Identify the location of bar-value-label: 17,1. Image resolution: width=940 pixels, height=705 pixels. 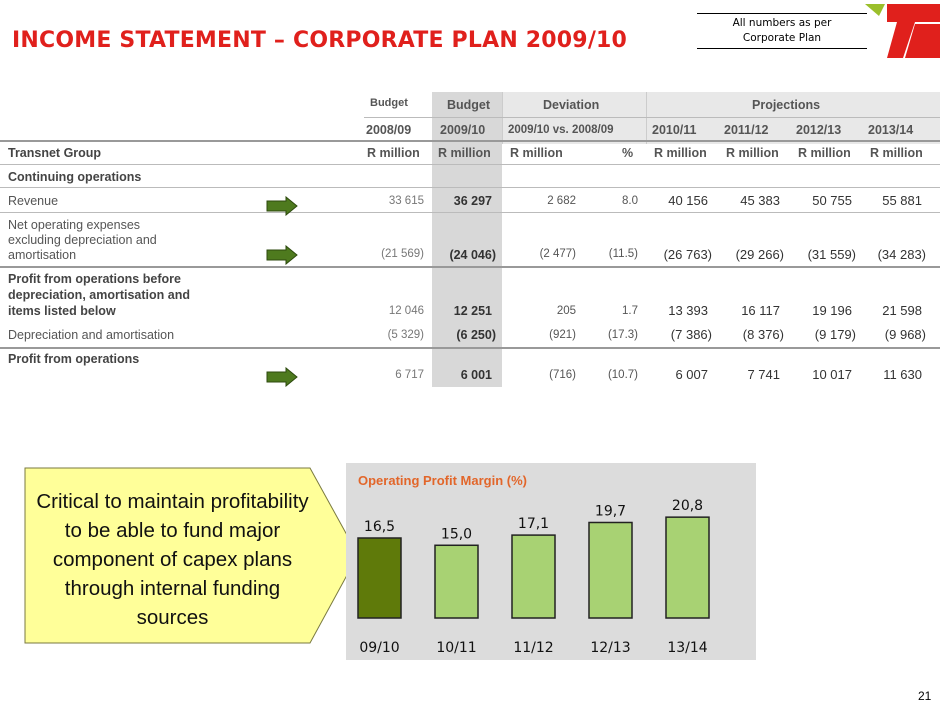
(533, 524).